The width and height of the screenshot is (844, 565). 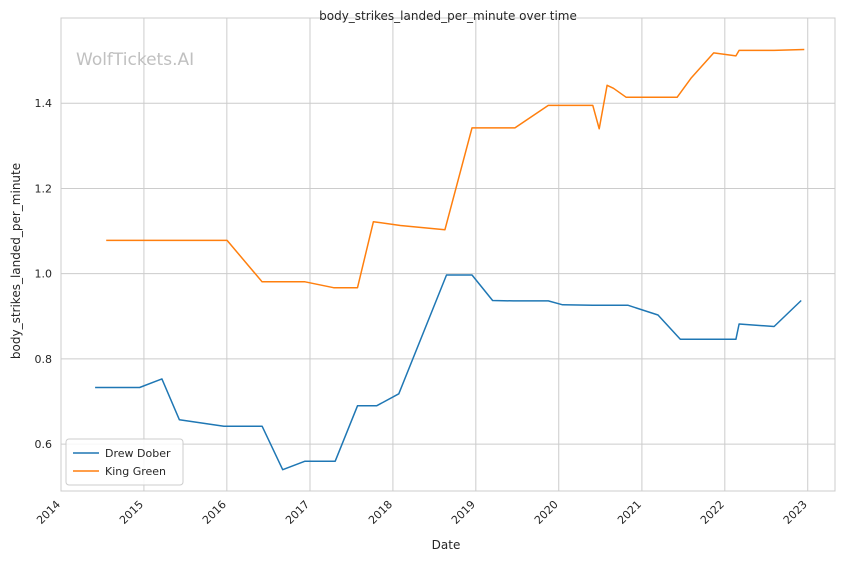 I want to click on y-tick-label: 1.4, so click(x=44, y=103).